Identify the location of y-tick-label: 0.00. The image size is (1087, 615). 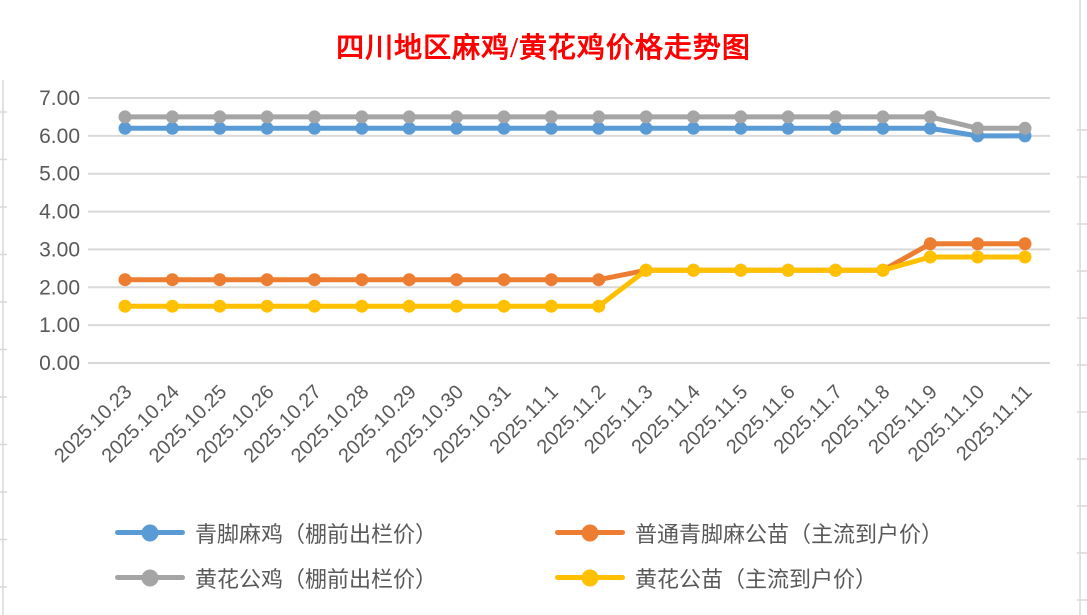
(59, 363).